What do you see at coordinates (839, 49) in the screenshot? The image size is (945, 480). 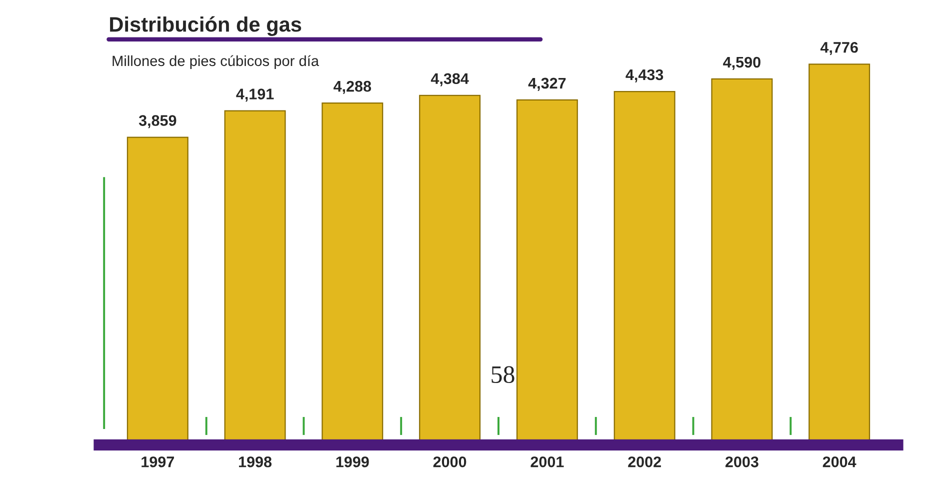 I see `data-label: 4,776` at bounding box center [839, 49].